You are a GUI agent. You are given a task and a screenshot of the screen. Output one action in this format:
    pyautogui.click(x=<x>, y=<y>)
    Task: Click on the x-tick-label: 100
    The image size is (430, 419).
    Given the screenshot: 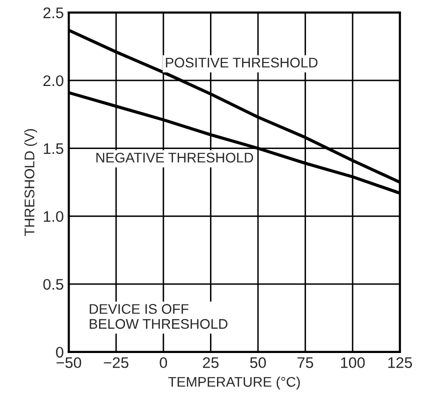 What is the action you would take?
    pyautogui.click(x=353, y=362)
    